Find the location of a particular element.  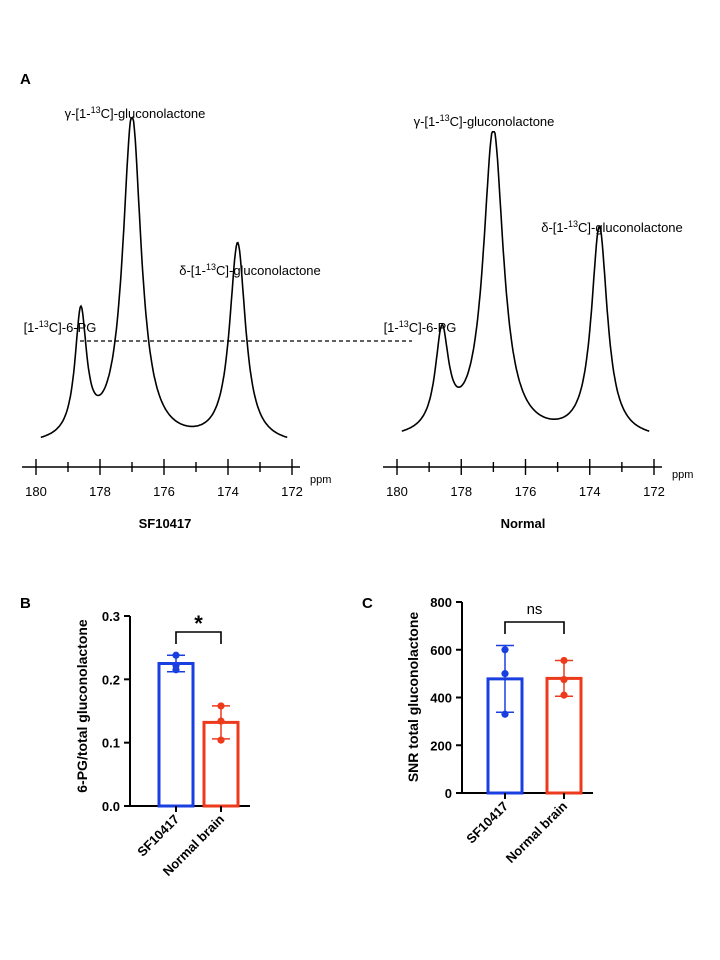

y-axis-label: SNR total gluconolactone is located at coordinates (413, 697).